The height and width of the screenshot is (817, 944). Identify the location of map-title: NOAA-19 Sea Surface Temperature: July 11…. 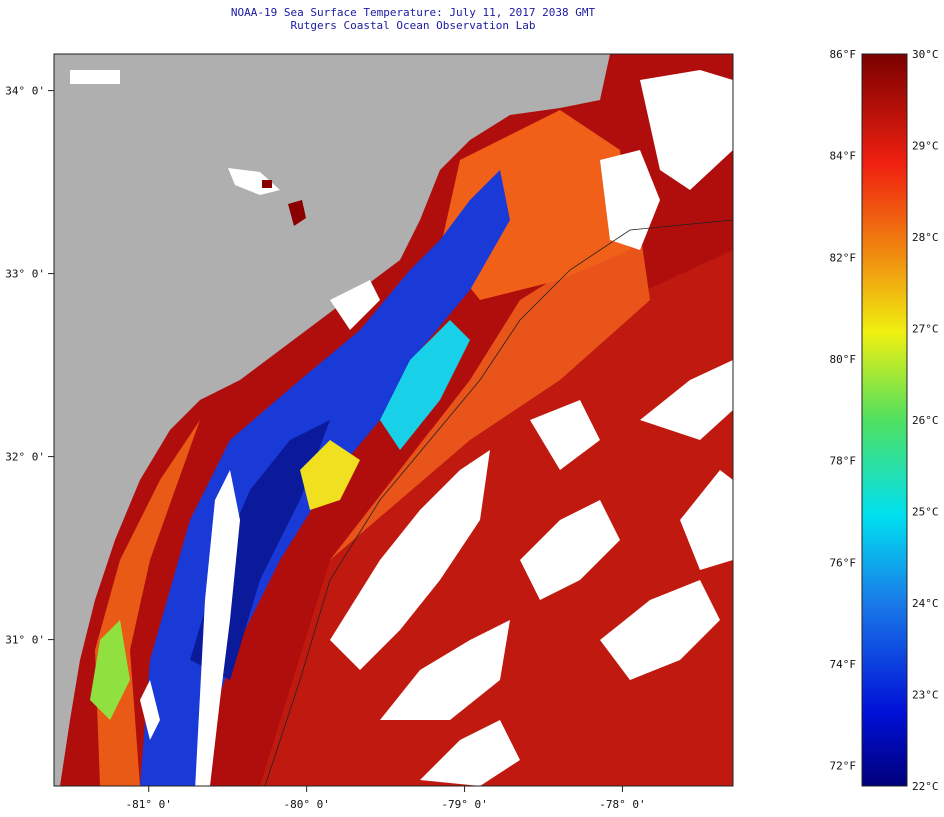
(413, 19).